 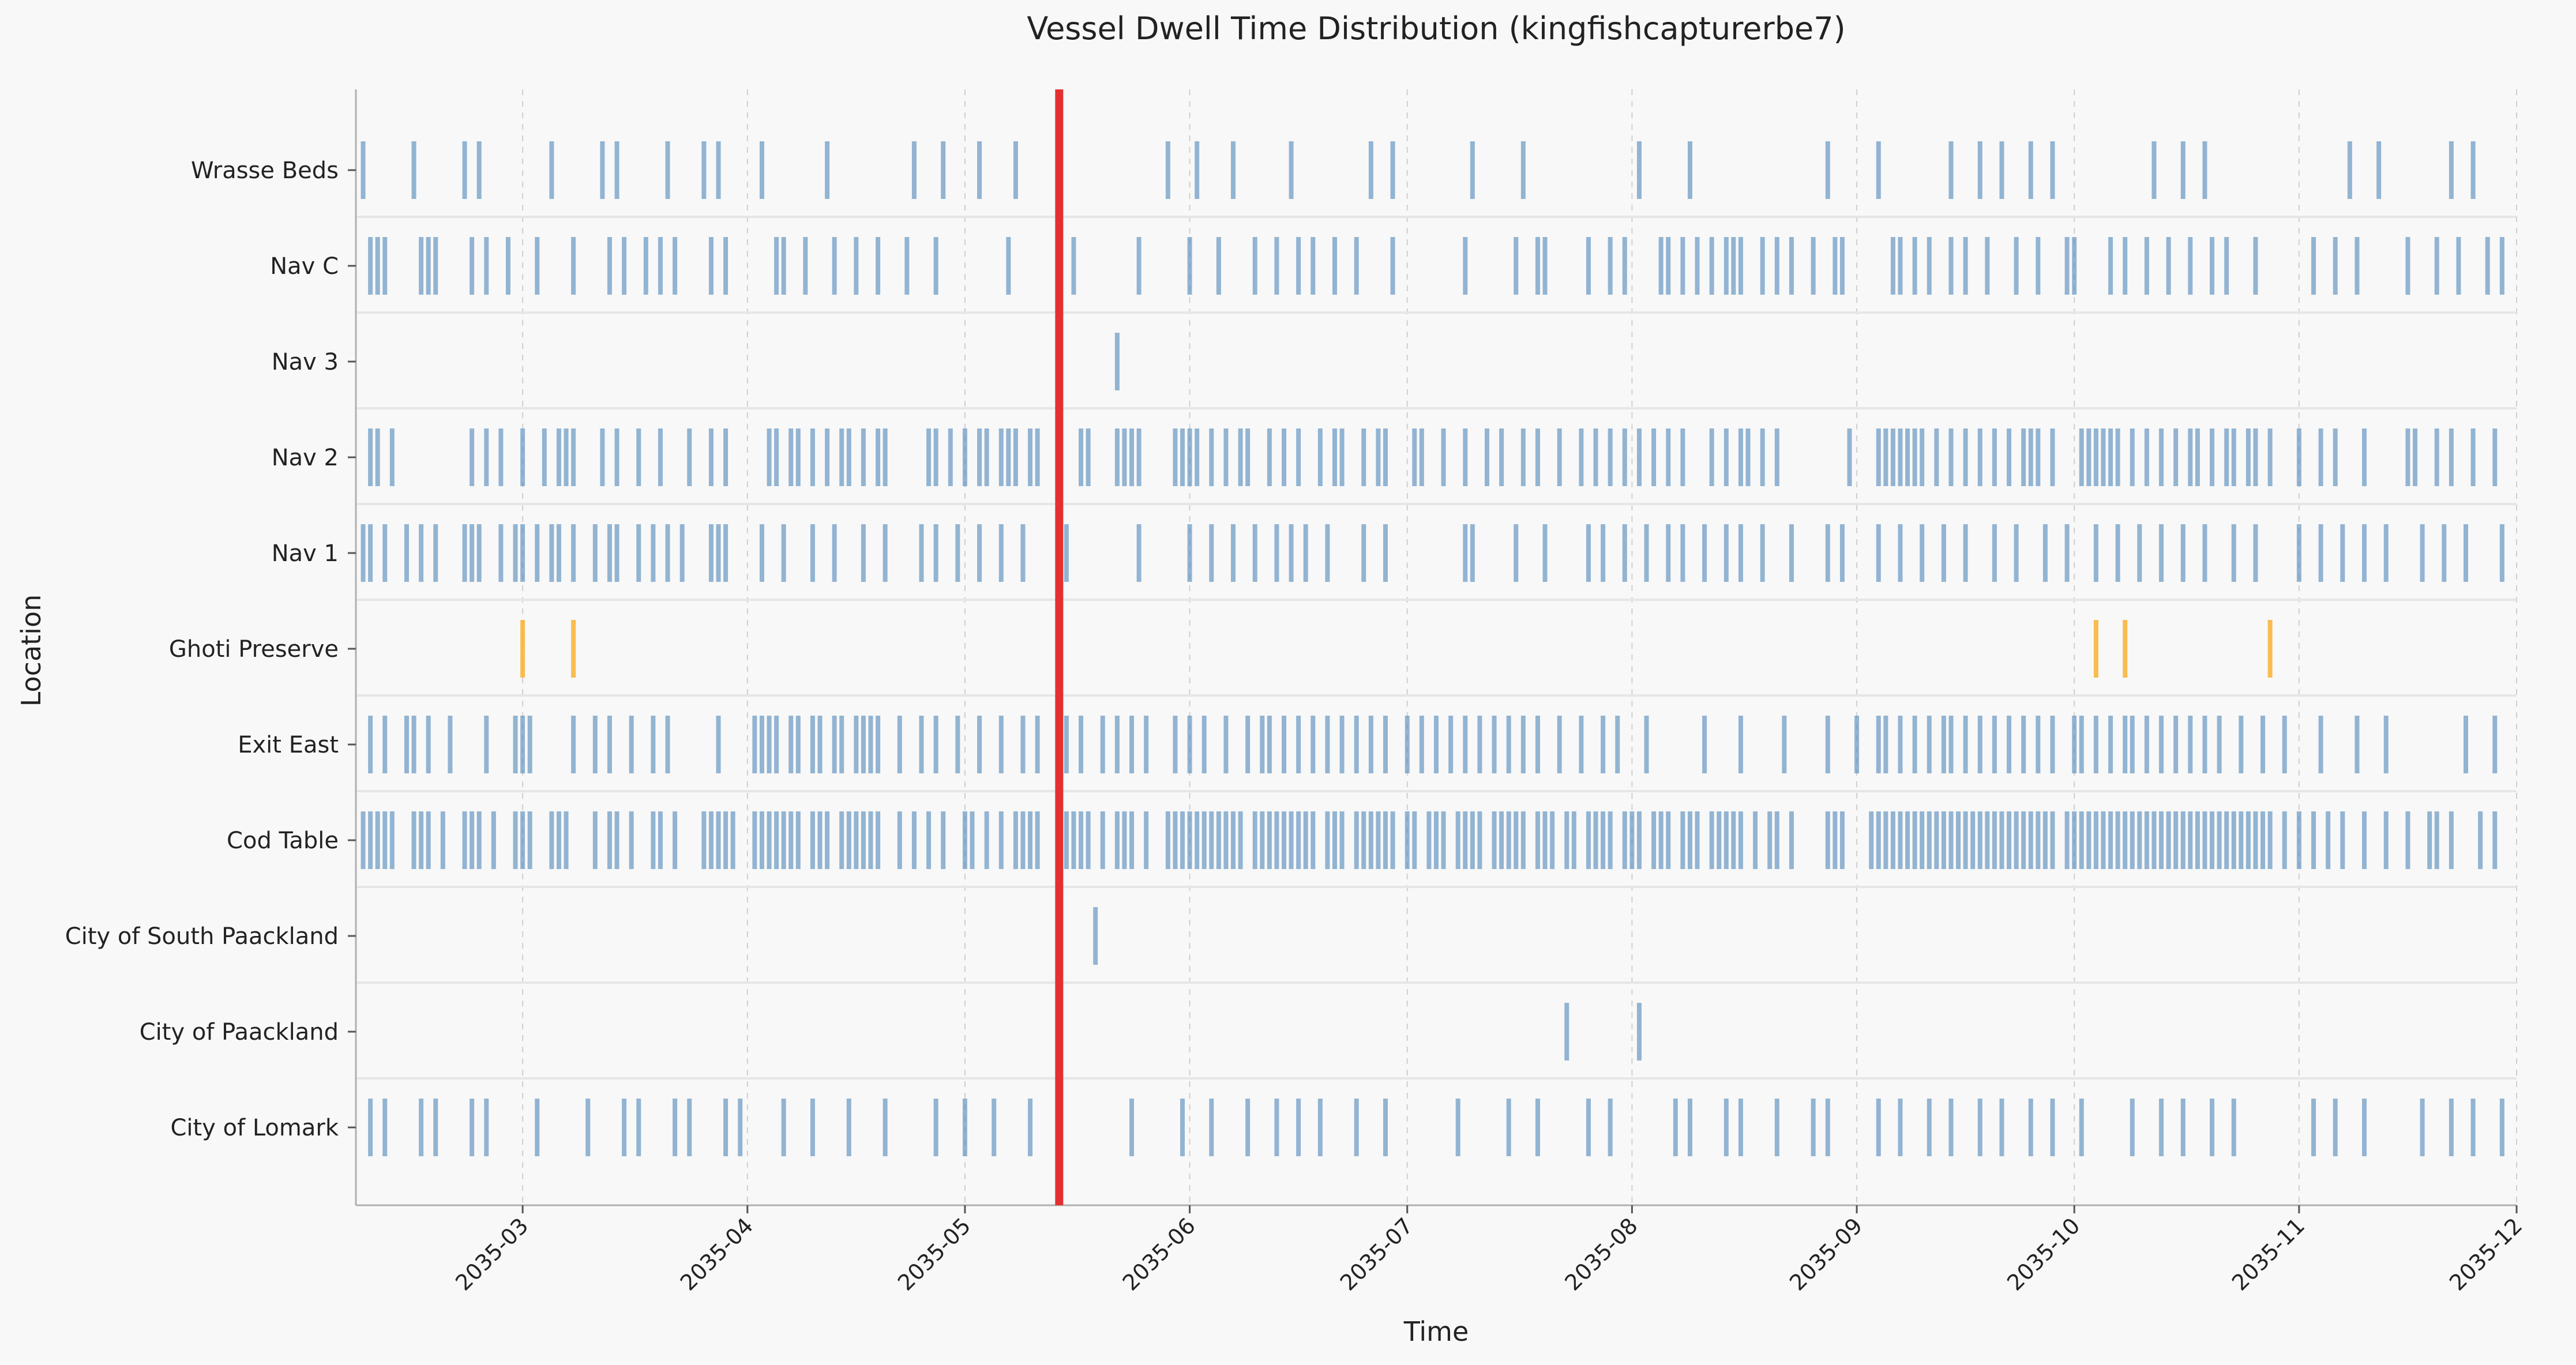 What do you see at coordinates (306, 458) in the screenshot?
I see `y-tick-label: Nav 2` at bounding box center [306, 458].